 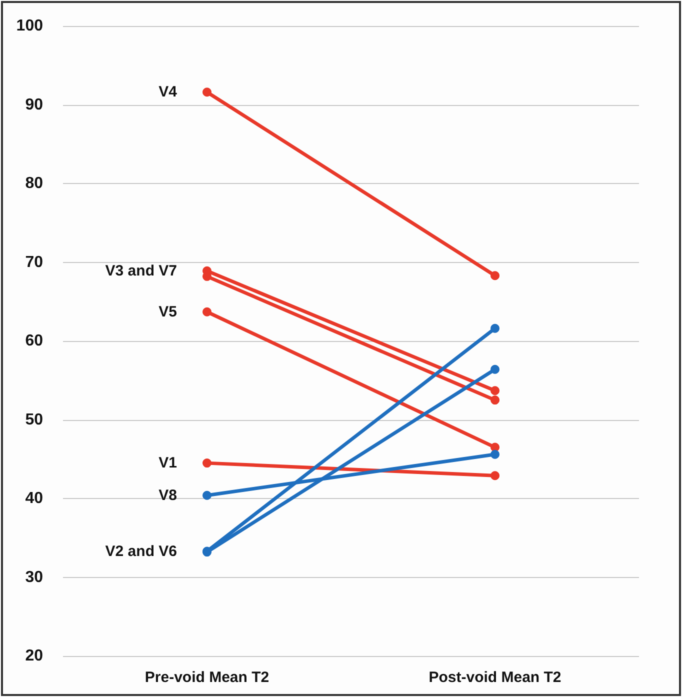 What do you see at coordinates (167, 495) in the screenshot?
I see `annotation: V8` at bounding box center [167, 495].